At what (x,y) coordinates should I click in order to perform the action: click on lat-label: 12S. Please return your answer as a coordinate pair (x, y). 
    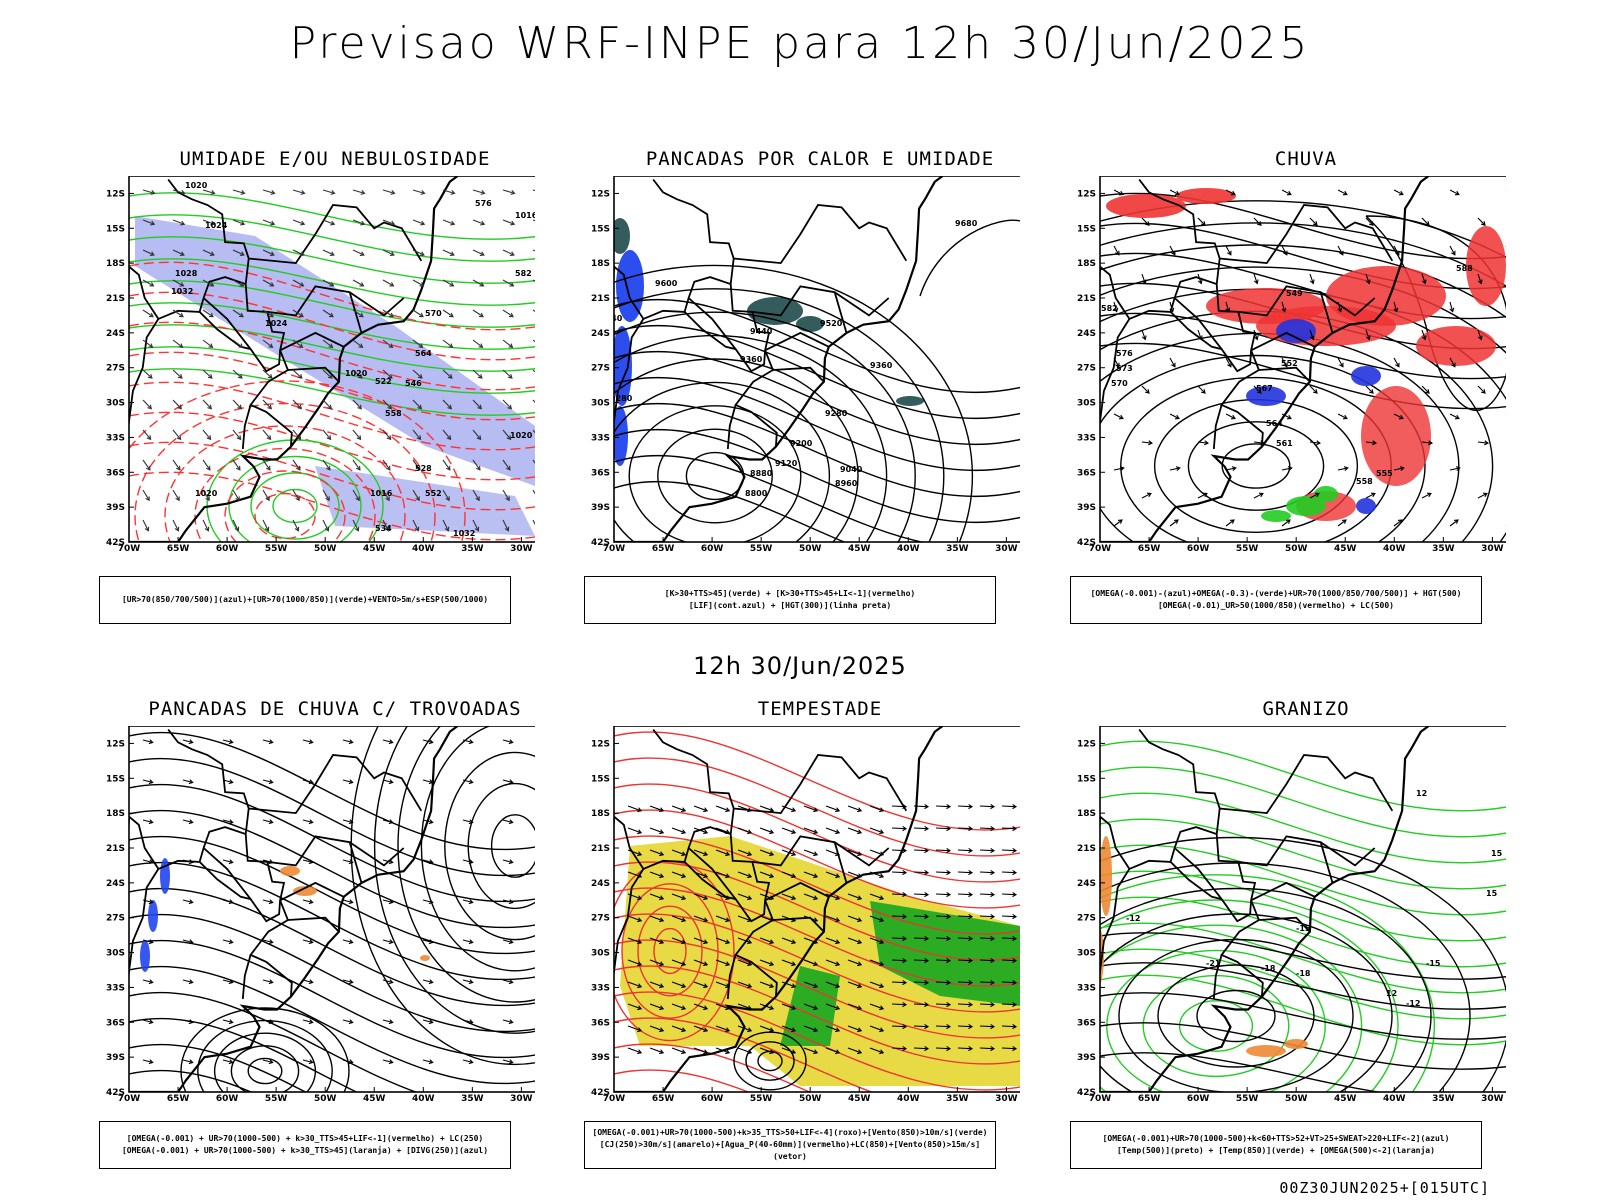
    Looking at the image, I should click on (1086, 744).